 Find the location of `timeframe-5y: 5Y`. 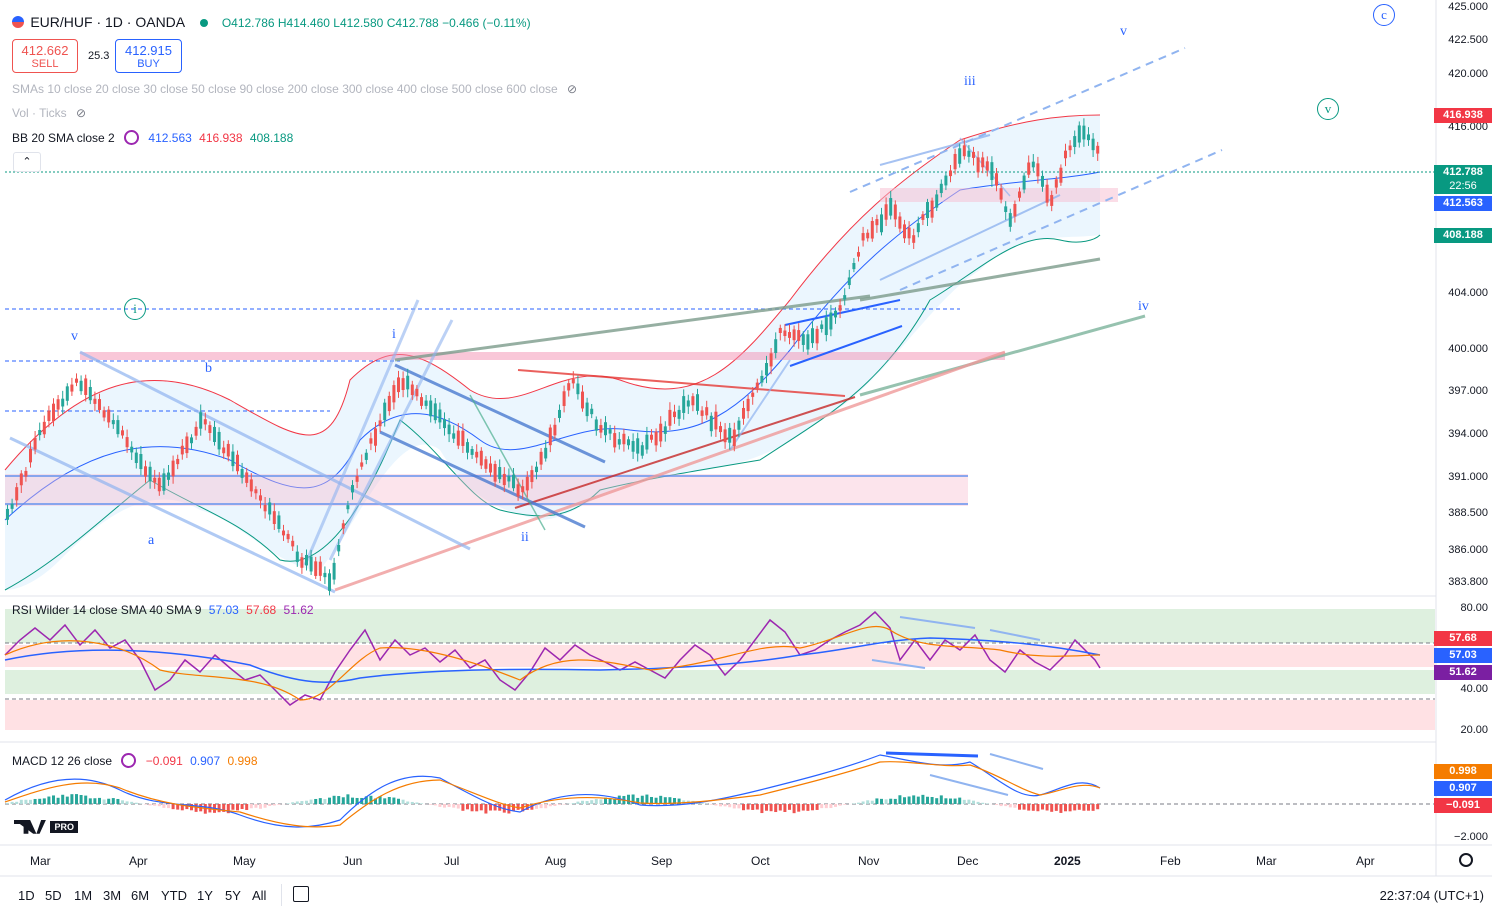

timeframe-5y: 5Y is located at coordinates (233, 895).